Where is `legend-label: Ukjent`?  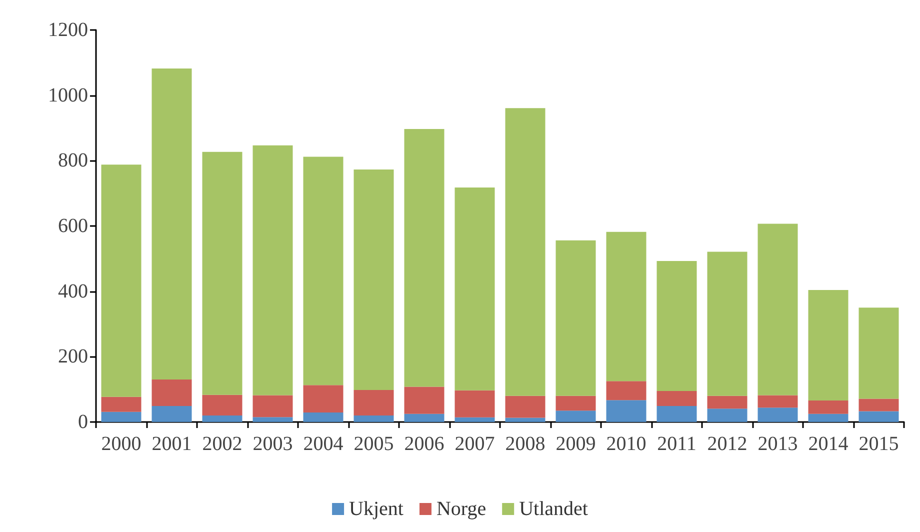 legend-label: Ukjent is located at coordinates (376, 509).